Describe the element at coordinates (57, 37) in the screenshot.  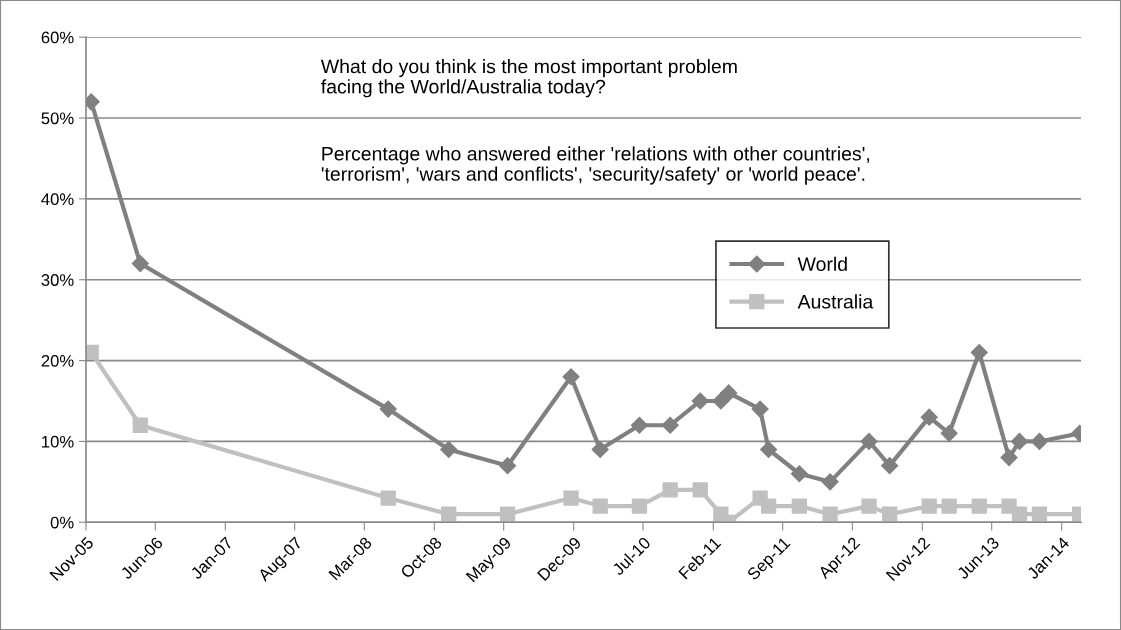
I see `y-tick-label: 60%` at that location.